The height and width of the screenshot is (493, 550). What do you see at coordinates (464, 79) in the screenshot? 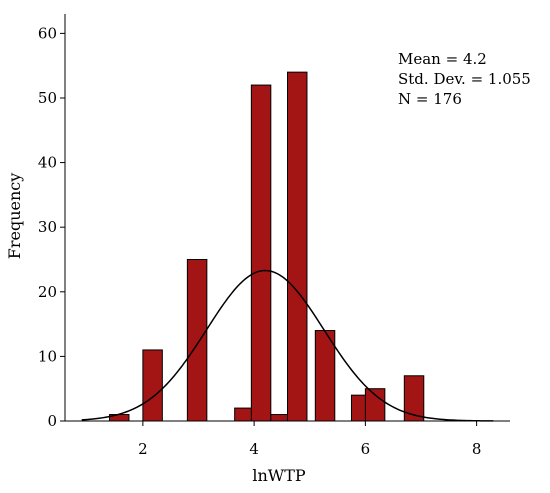
I see `stats-std-dev: Std. Dev. = 1.055` at bounding box center [464, 79].